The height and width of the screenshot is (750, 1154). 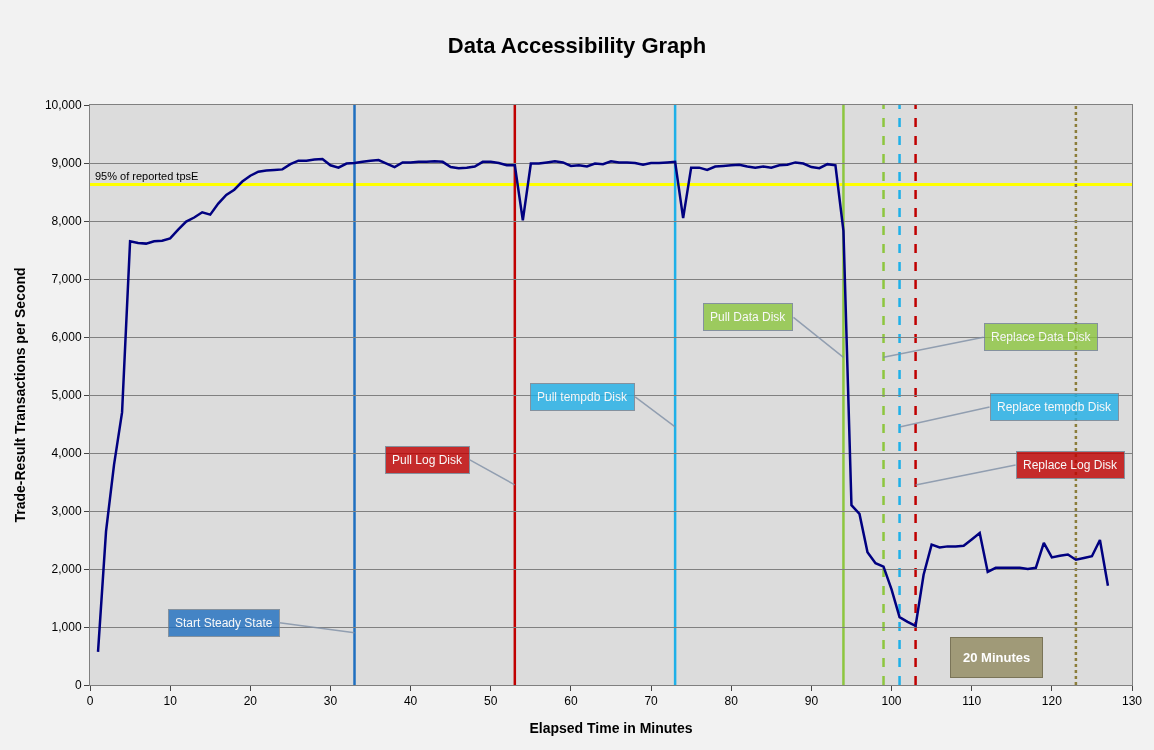 What do you see at coordinates (410, 701) in the screenshot?
I see `x-tick-label: 40` at bounding box center [410, 701].